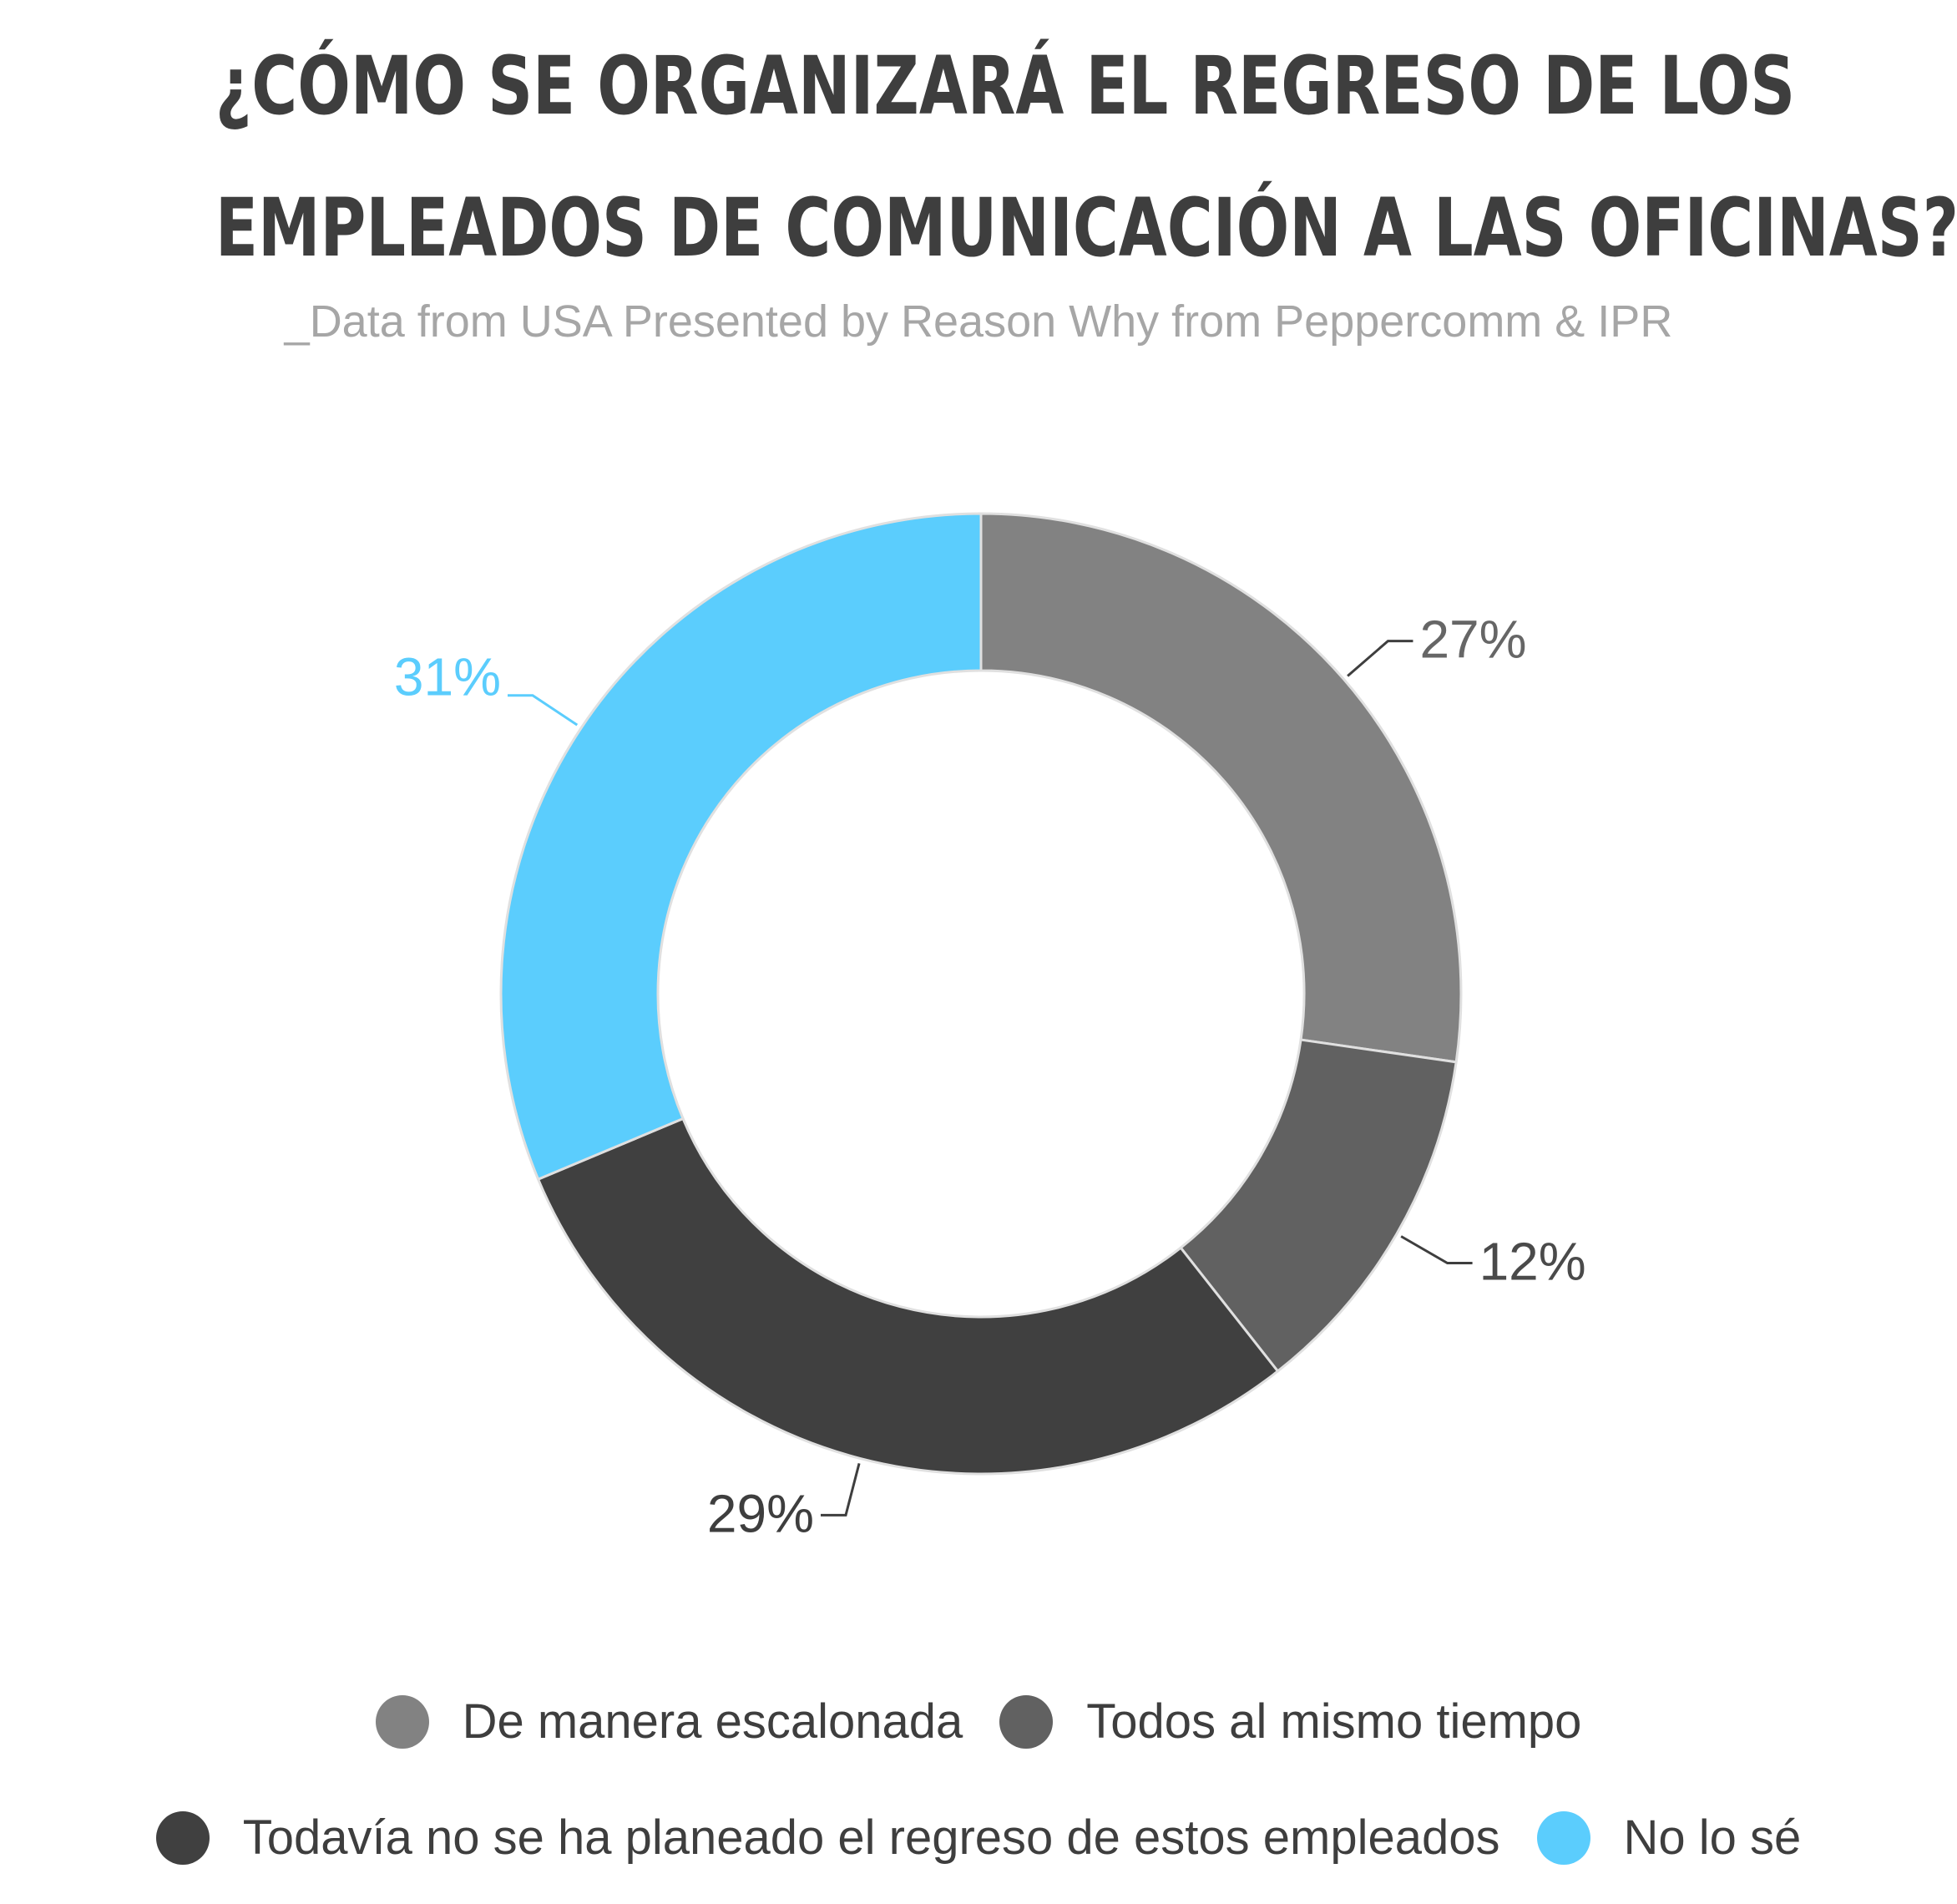  I want to click on data-label: 27%, so click(1473, 640).